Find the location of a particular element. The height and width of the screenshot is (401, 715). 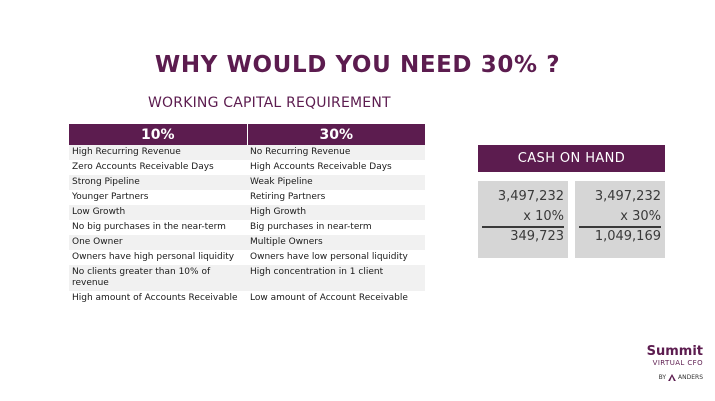

calc-box-10-percent: 3,497,232 x 10% 349,723 is located at coordinates (523, 219).